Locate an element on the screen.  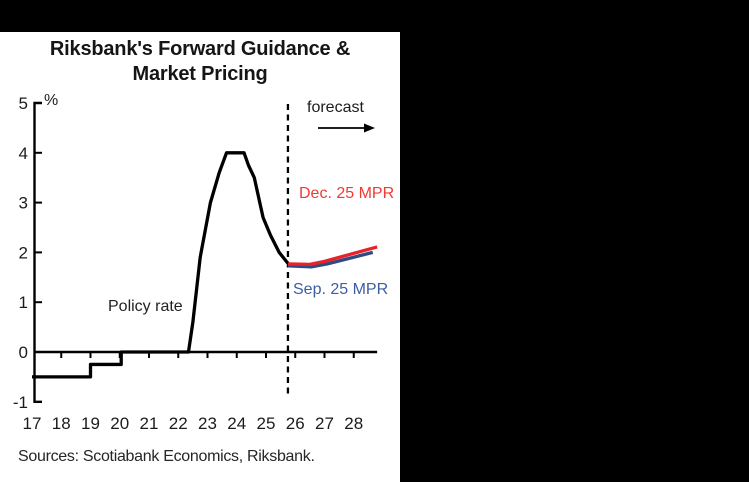
x-tick-label: 28 is located at coordinates (353, 423).